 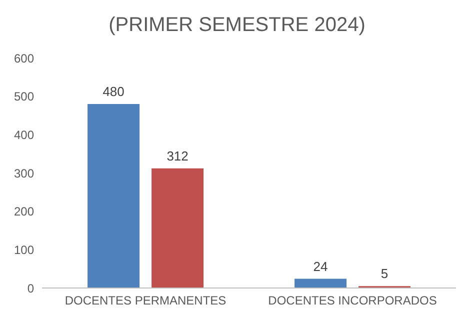 What do you see at coordinates (24, 135) in the screenshot?
I see `y-tick-label: 400` at bounding box center [24, 135].